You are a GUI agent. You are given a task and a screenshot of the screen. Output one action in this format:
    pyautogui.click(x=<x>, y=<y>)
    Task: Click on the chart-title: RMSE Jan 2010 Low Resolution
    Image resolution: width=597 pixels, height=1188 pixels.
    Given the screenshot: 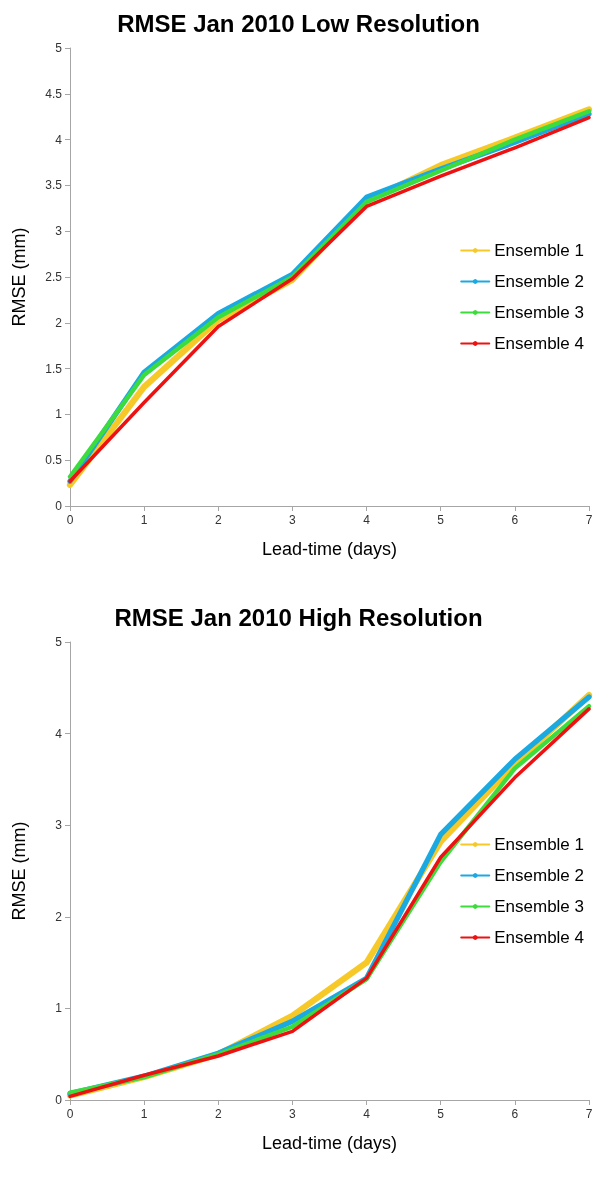 What is the action you would take?
    pyautogui.click(x=298, y=23)
    